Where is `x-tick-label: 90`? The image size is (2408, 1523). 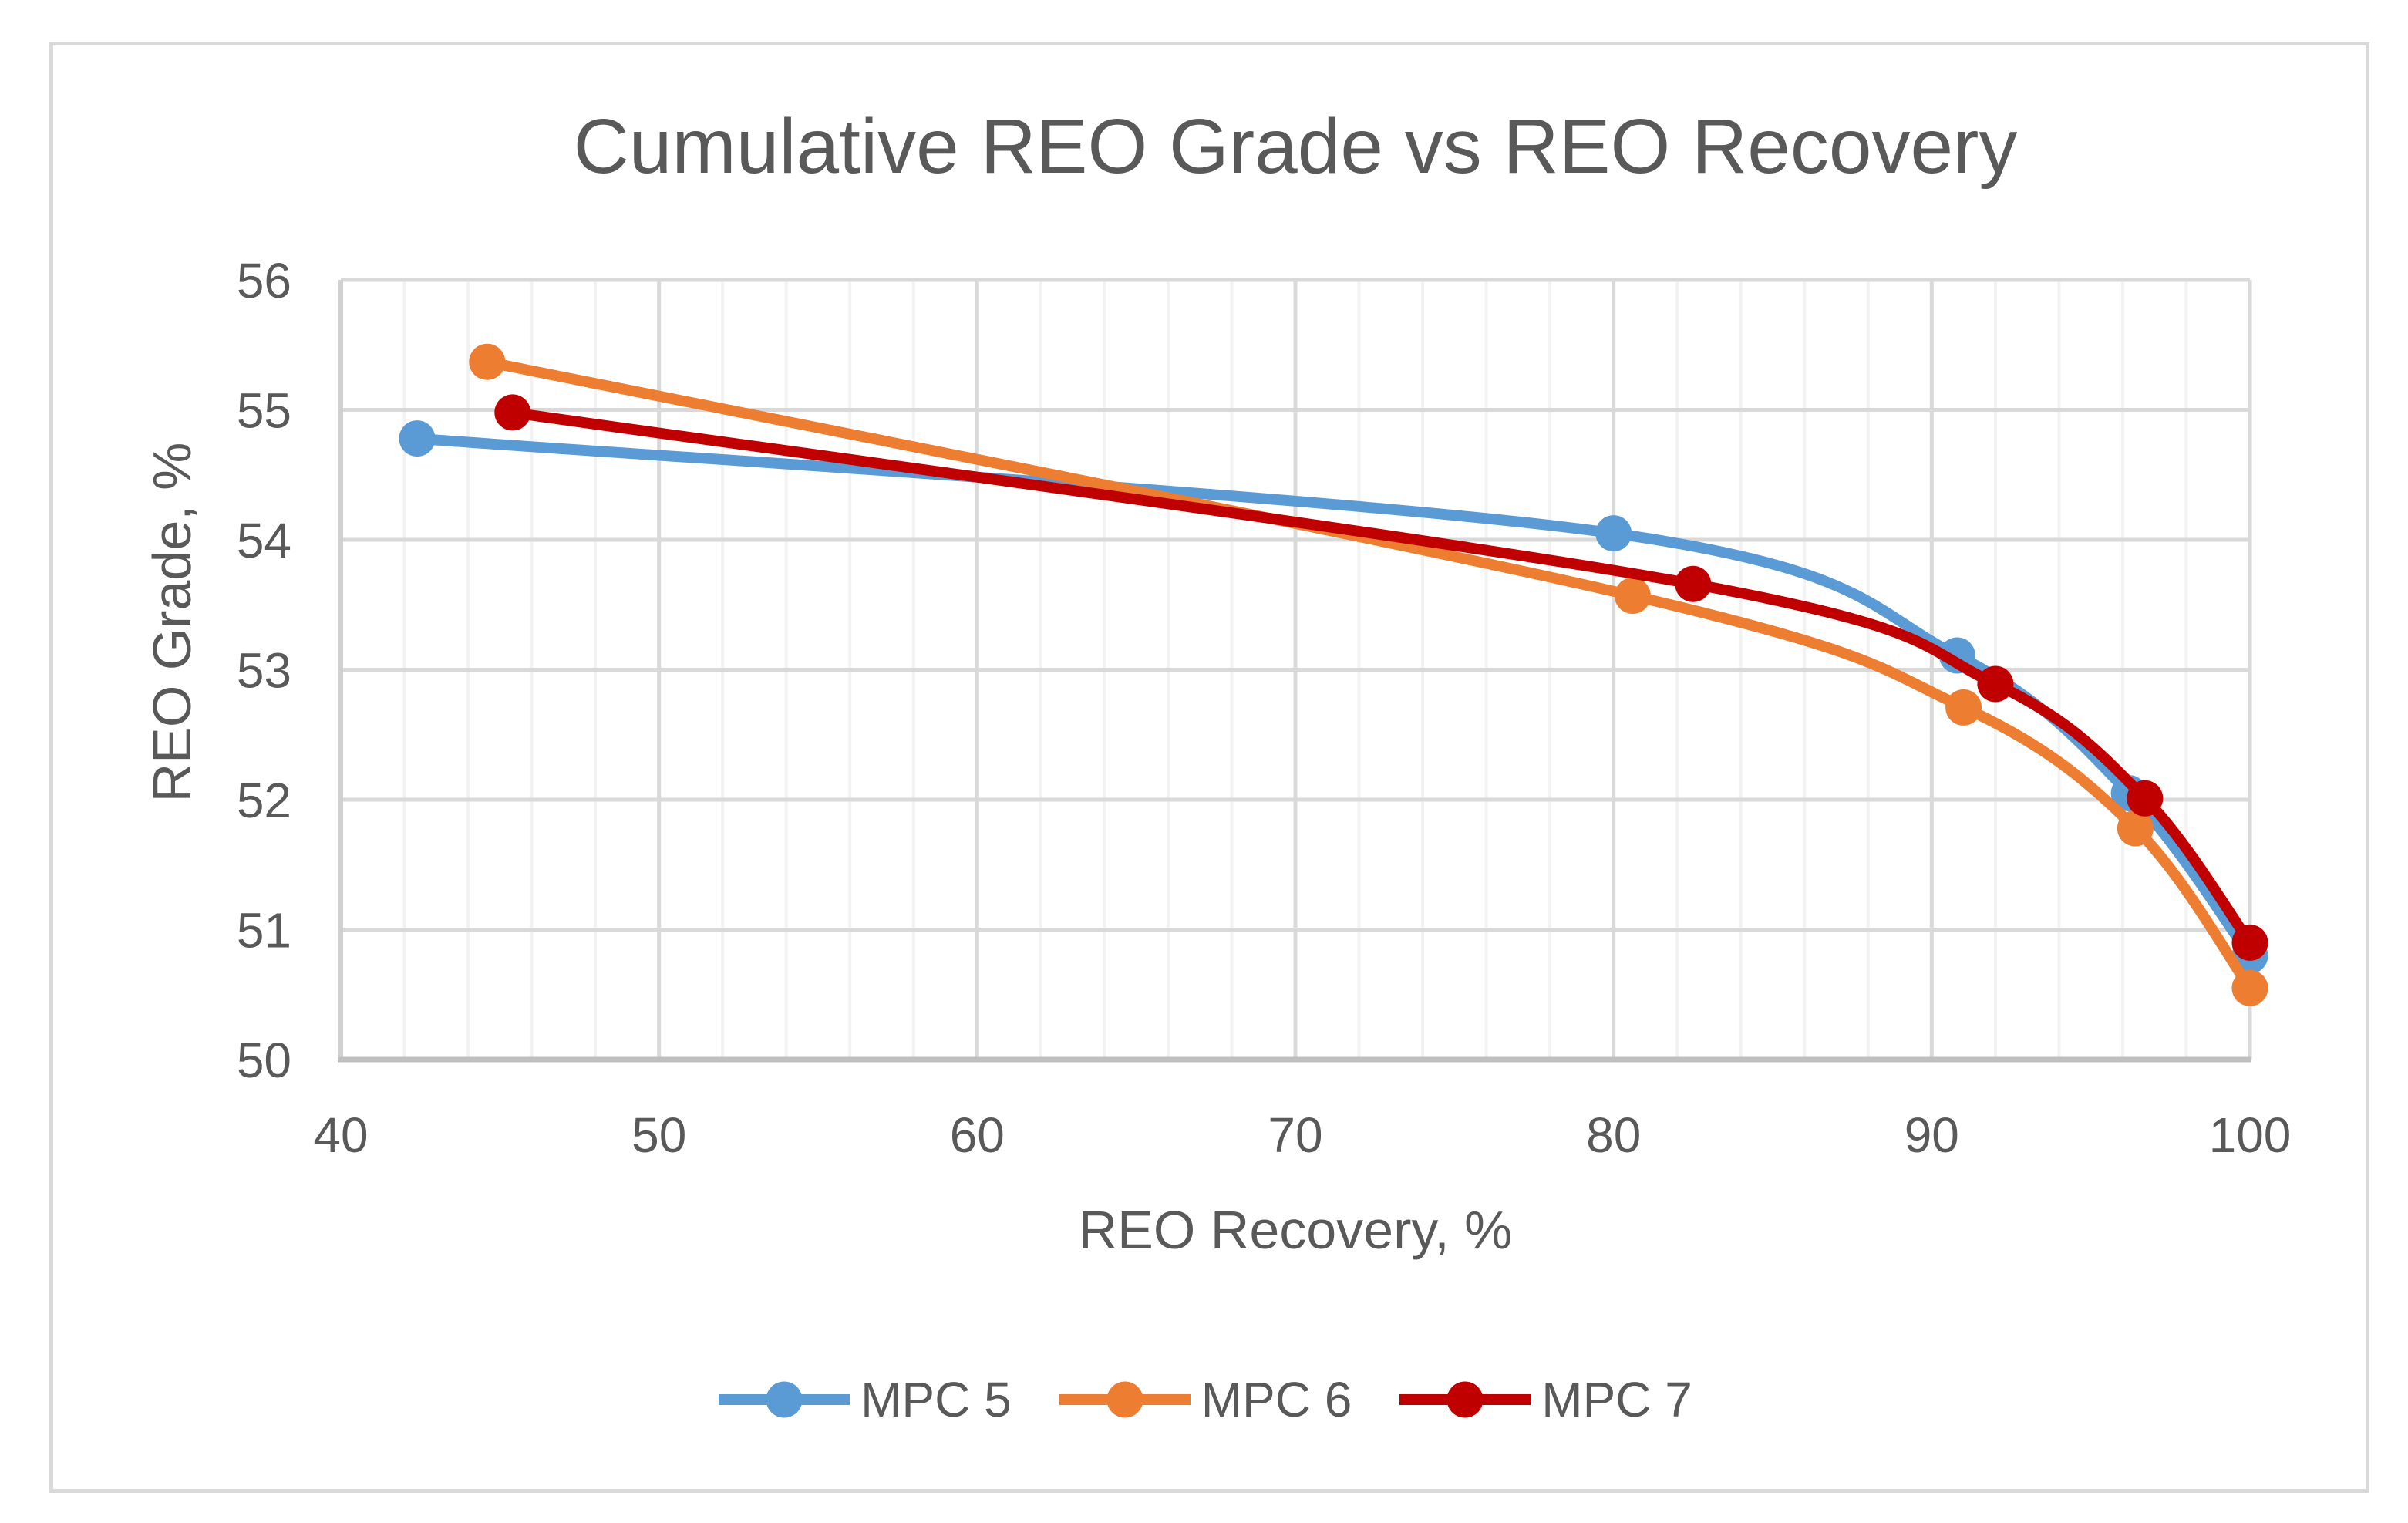
x-tick-label: 90 is located at coordinates (1932, 1135).